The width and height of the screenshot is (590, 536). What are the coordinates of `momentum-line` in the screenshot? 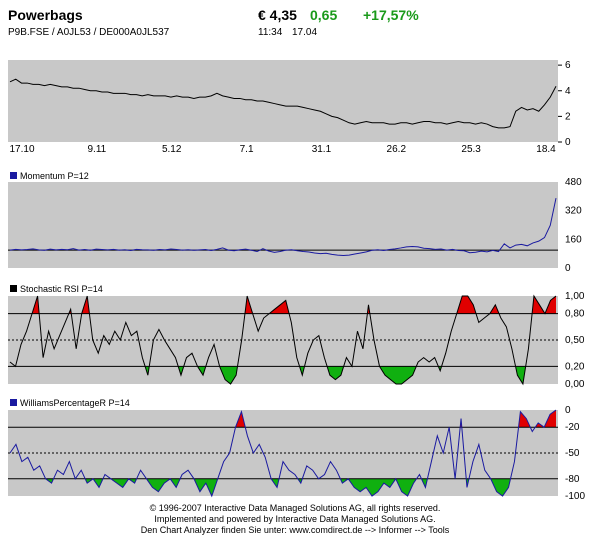 It's located at (283, 227).